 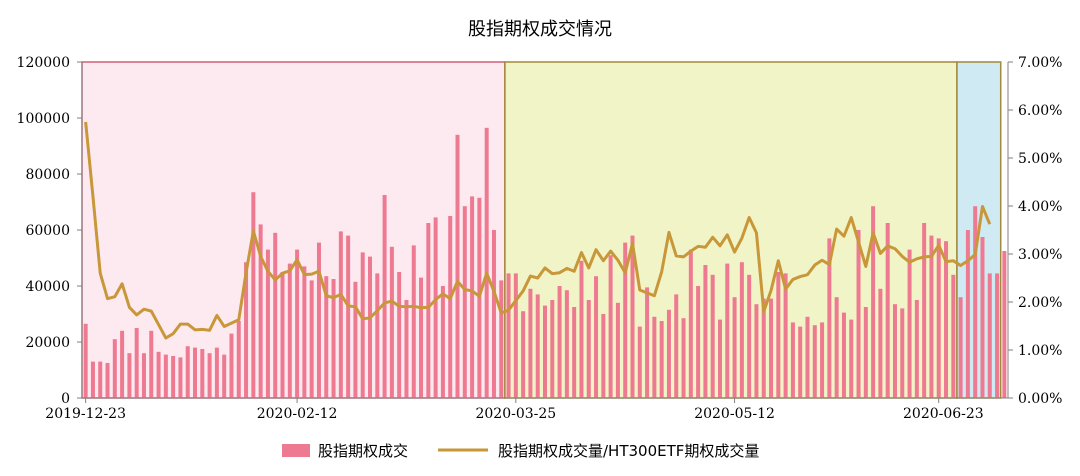 I want to click on legend-bar-label: 股指期权成交, so click(x=363, y=451).